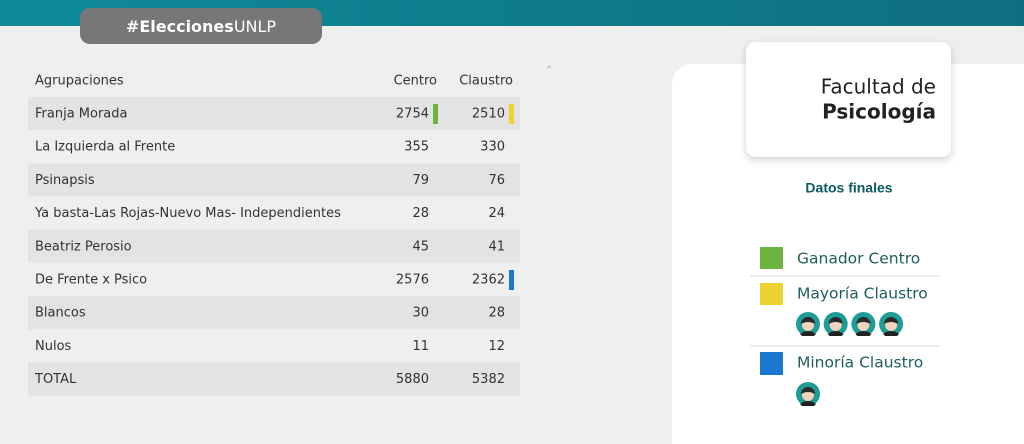 The height and width of the screenshot is (444, 1024). I want to click on claustro-votes: 28, so click(496, 313).